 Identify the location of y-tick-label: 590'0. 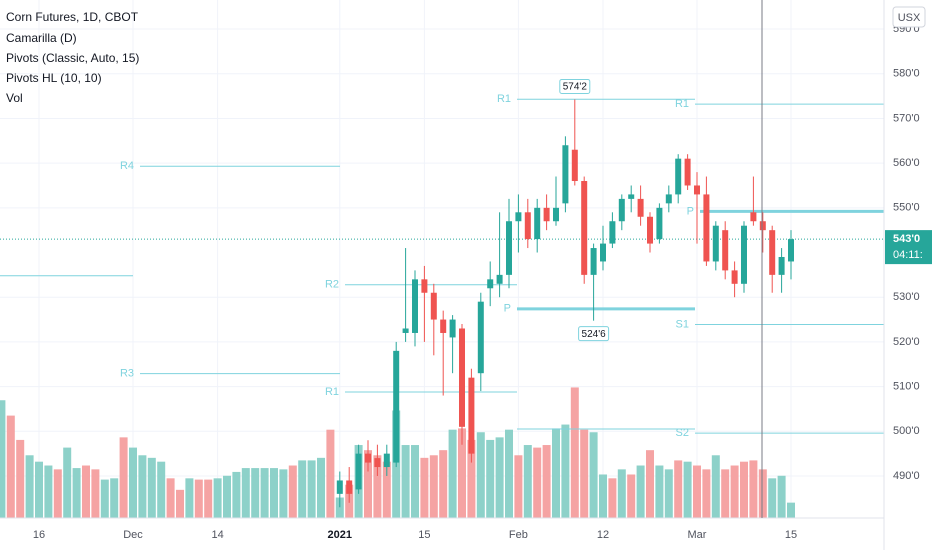
(906, 29).